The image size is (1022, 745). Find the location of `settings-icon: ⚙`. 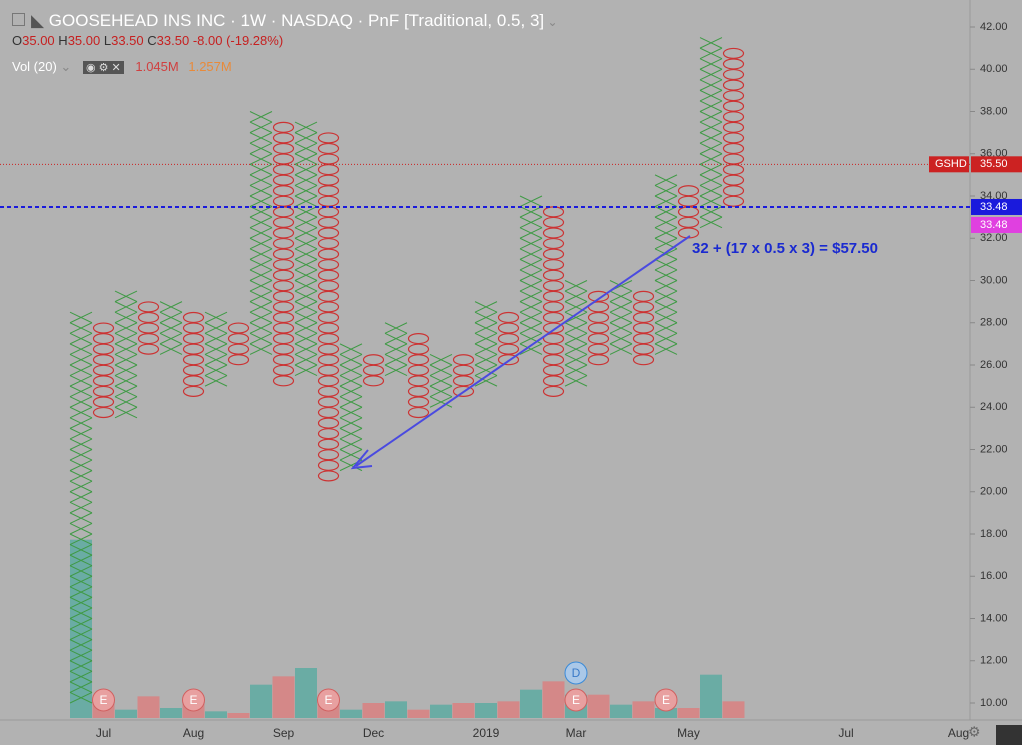

settings-icon: ⚙ is located at coordinates (974, 732).